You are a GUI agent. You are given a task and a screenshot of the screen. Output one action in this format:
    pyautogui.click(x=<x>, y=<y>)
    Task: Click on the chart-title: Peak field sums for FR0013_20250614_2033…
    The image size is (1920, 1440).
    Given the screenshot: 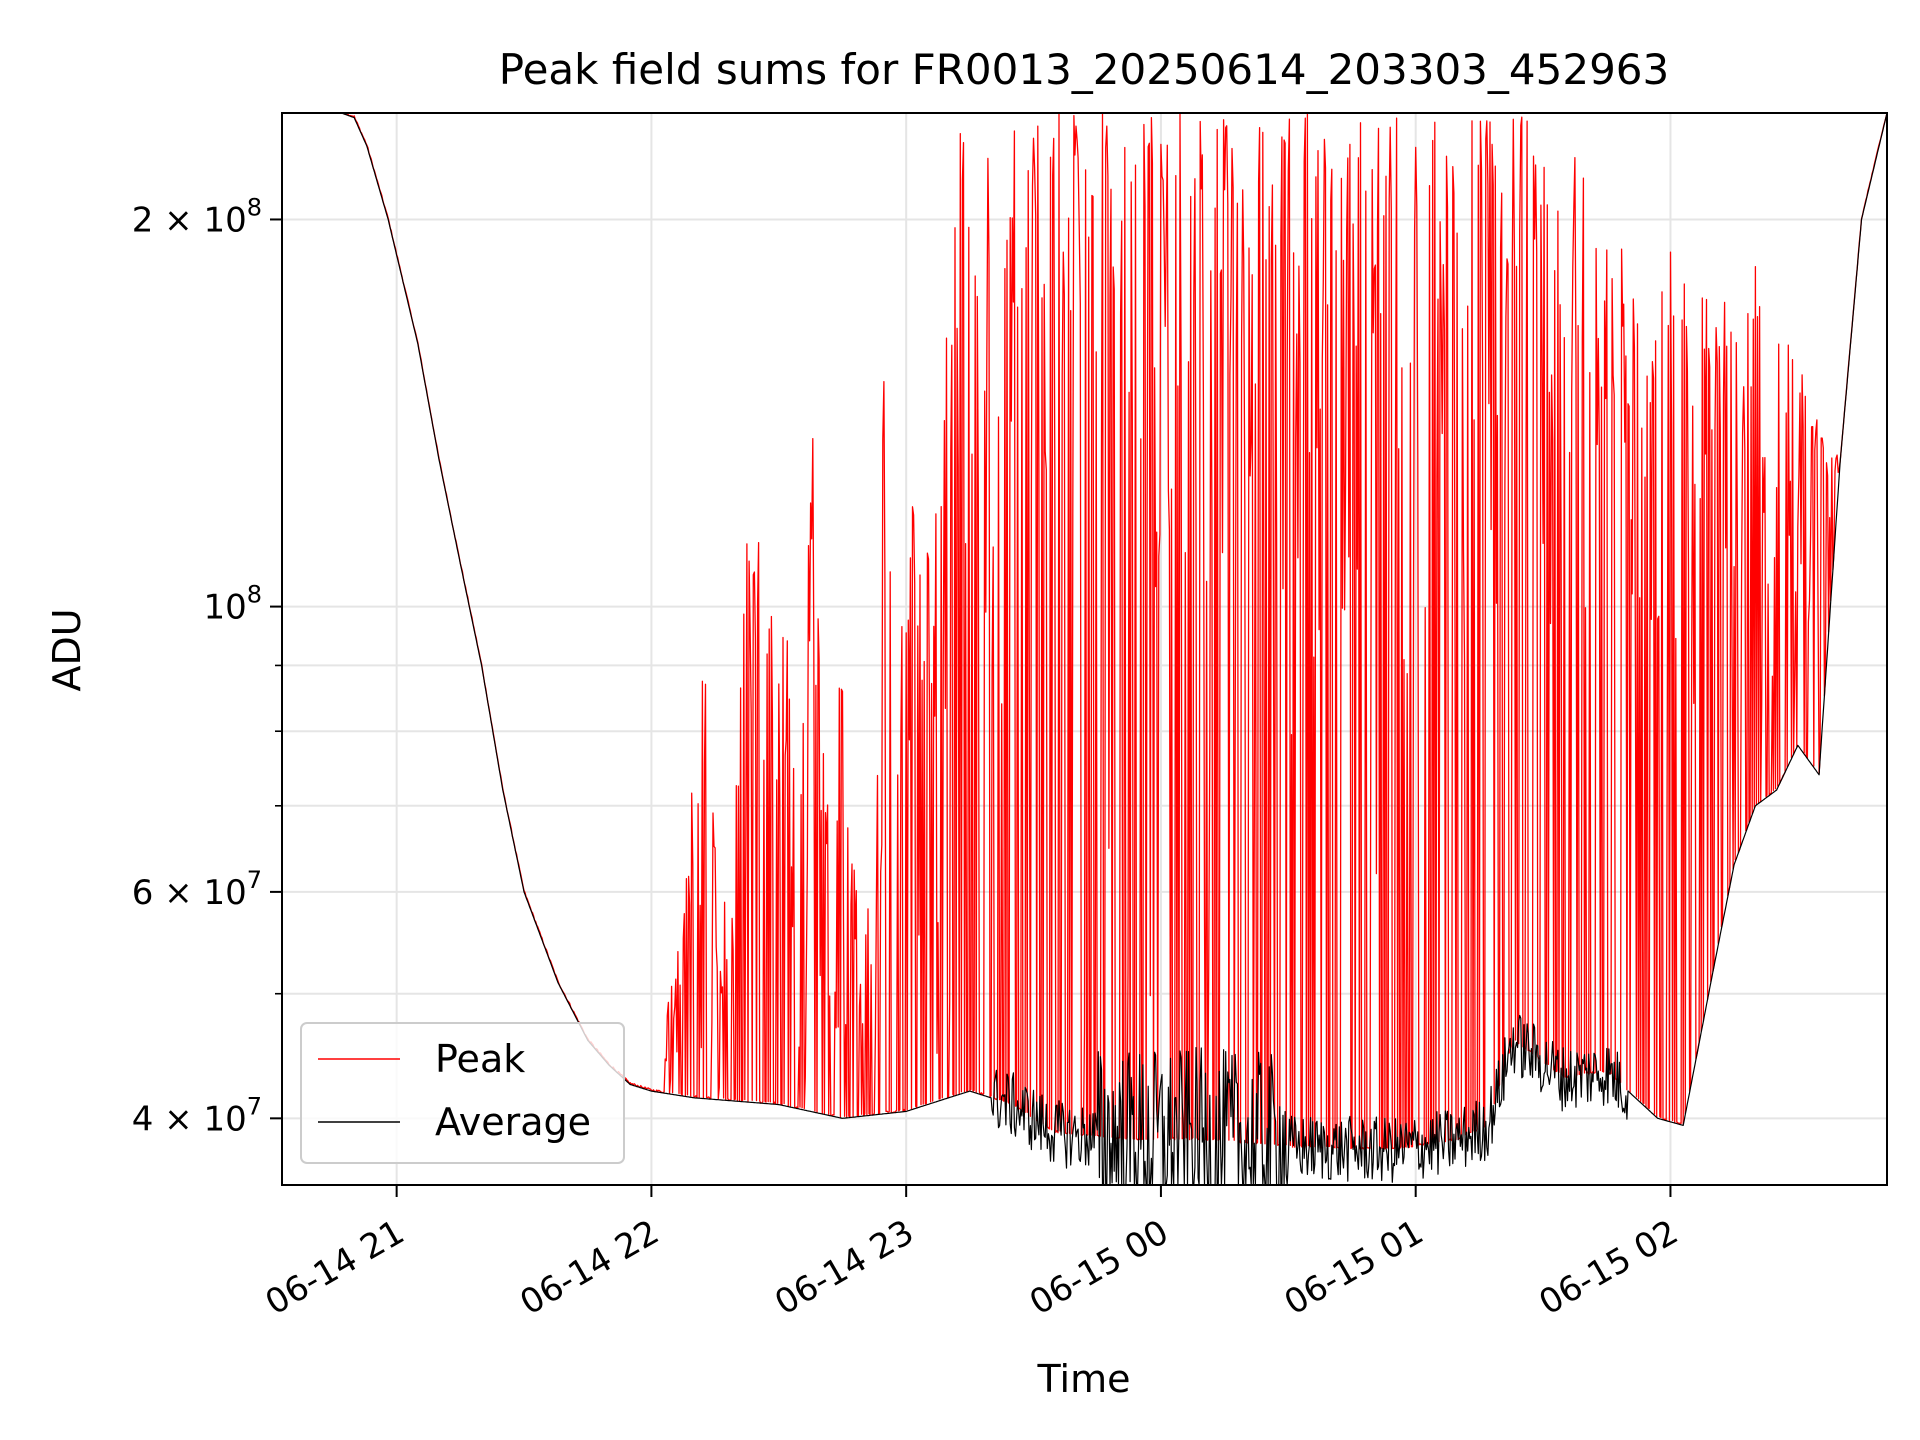 What is the action you would take?
    pyautogui.click(x=1084, y=69)
    